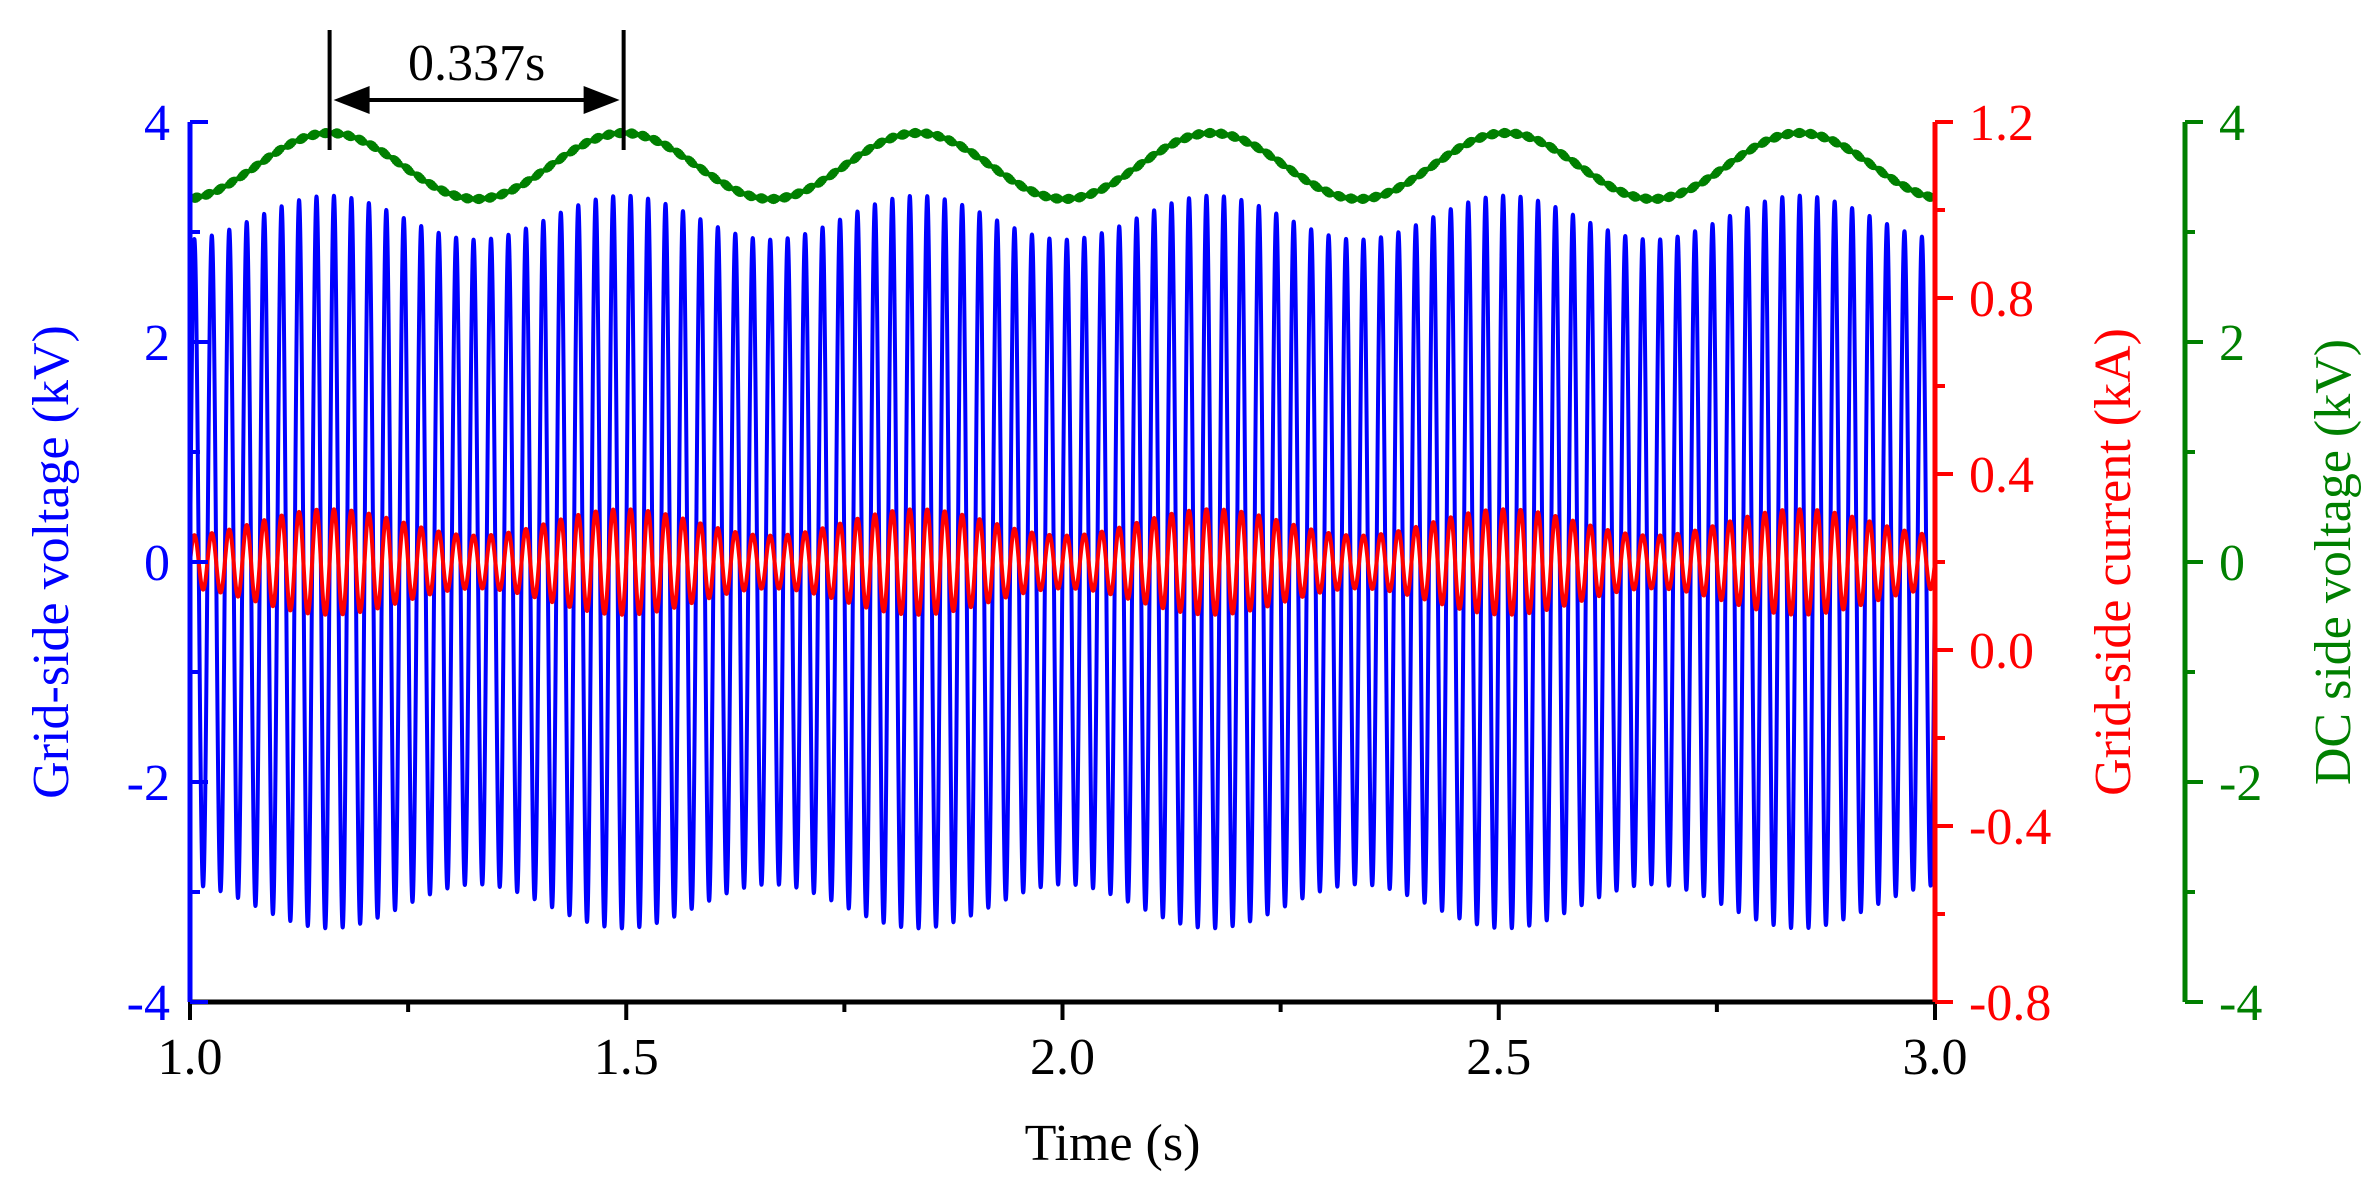  Describe the element at coordinates (601, 100) in the screenshot. I see `annotation-arrowhead-right` at that location.